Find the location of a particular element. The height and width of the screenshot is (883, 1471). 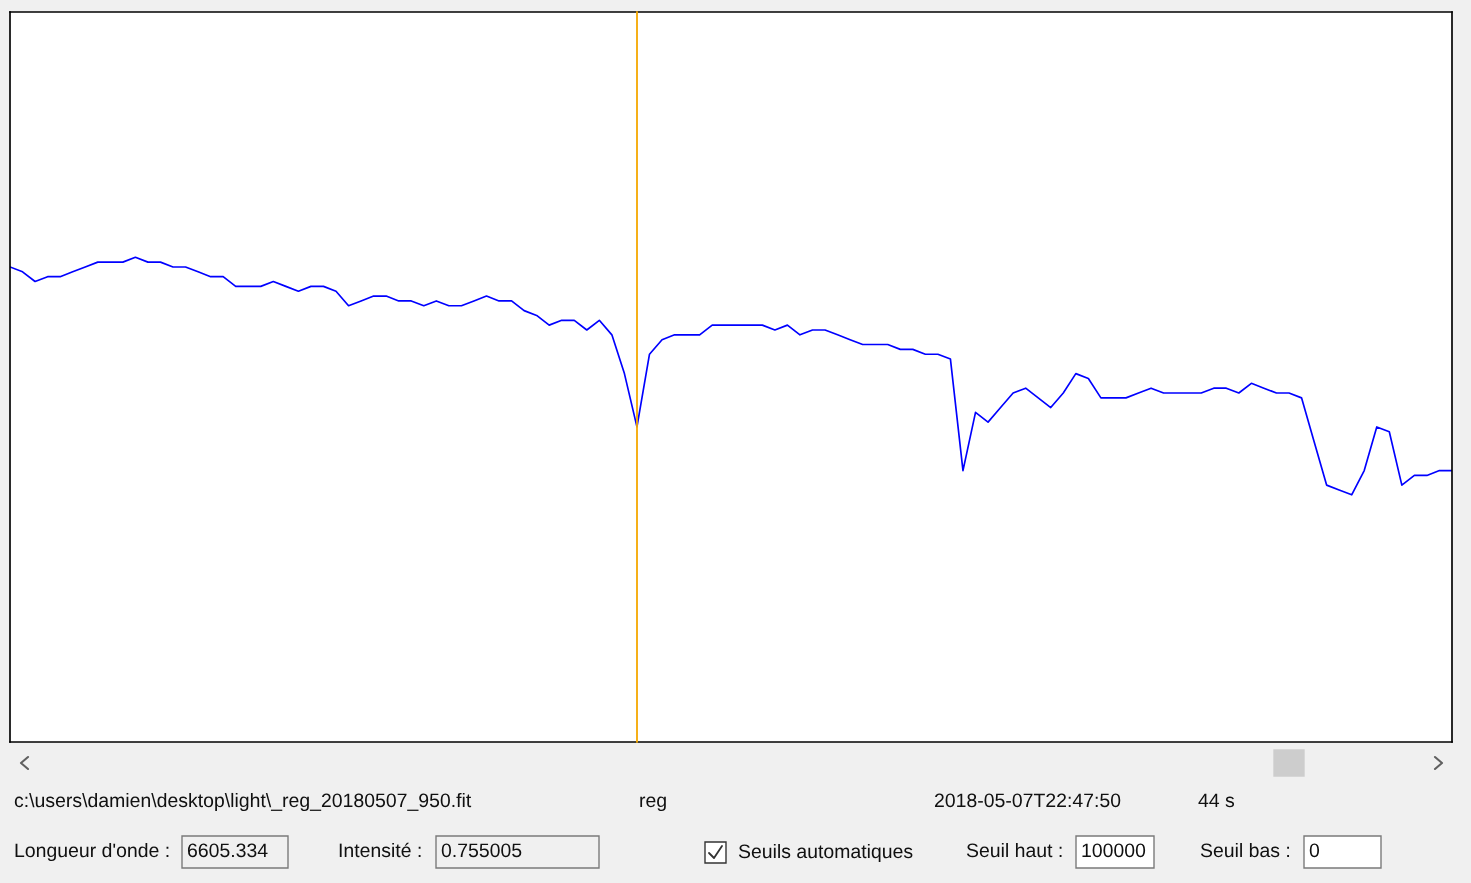

text: Seuil haut : is located at coordinates (1014, 850).